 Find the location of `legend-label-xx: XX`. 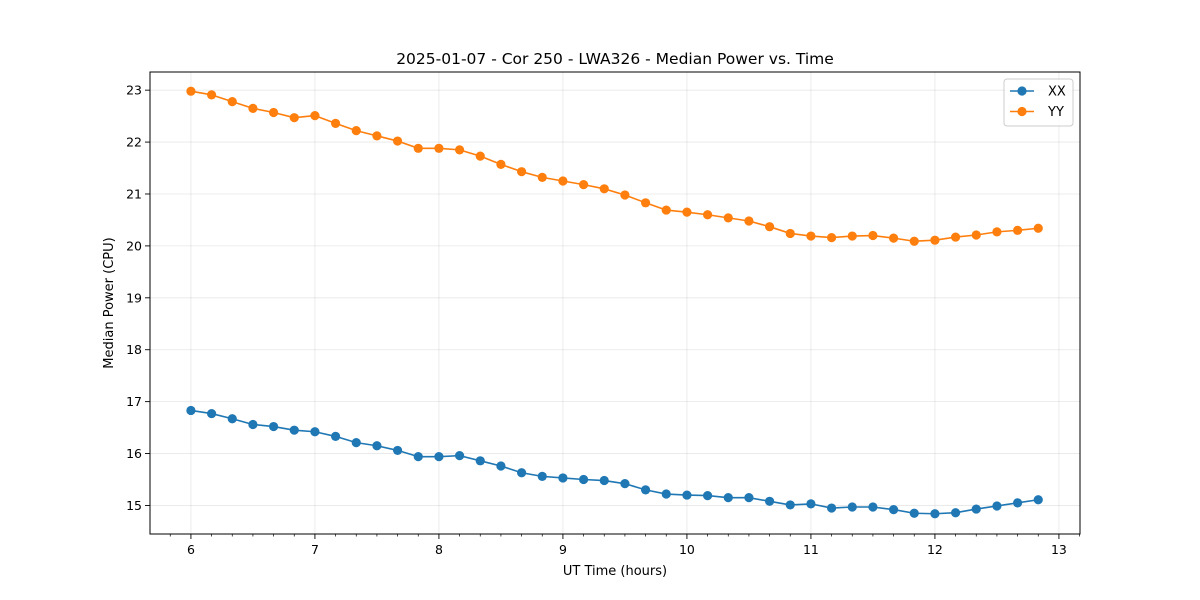

legend-label-xx: XX is located at coordinates (1057, 92).